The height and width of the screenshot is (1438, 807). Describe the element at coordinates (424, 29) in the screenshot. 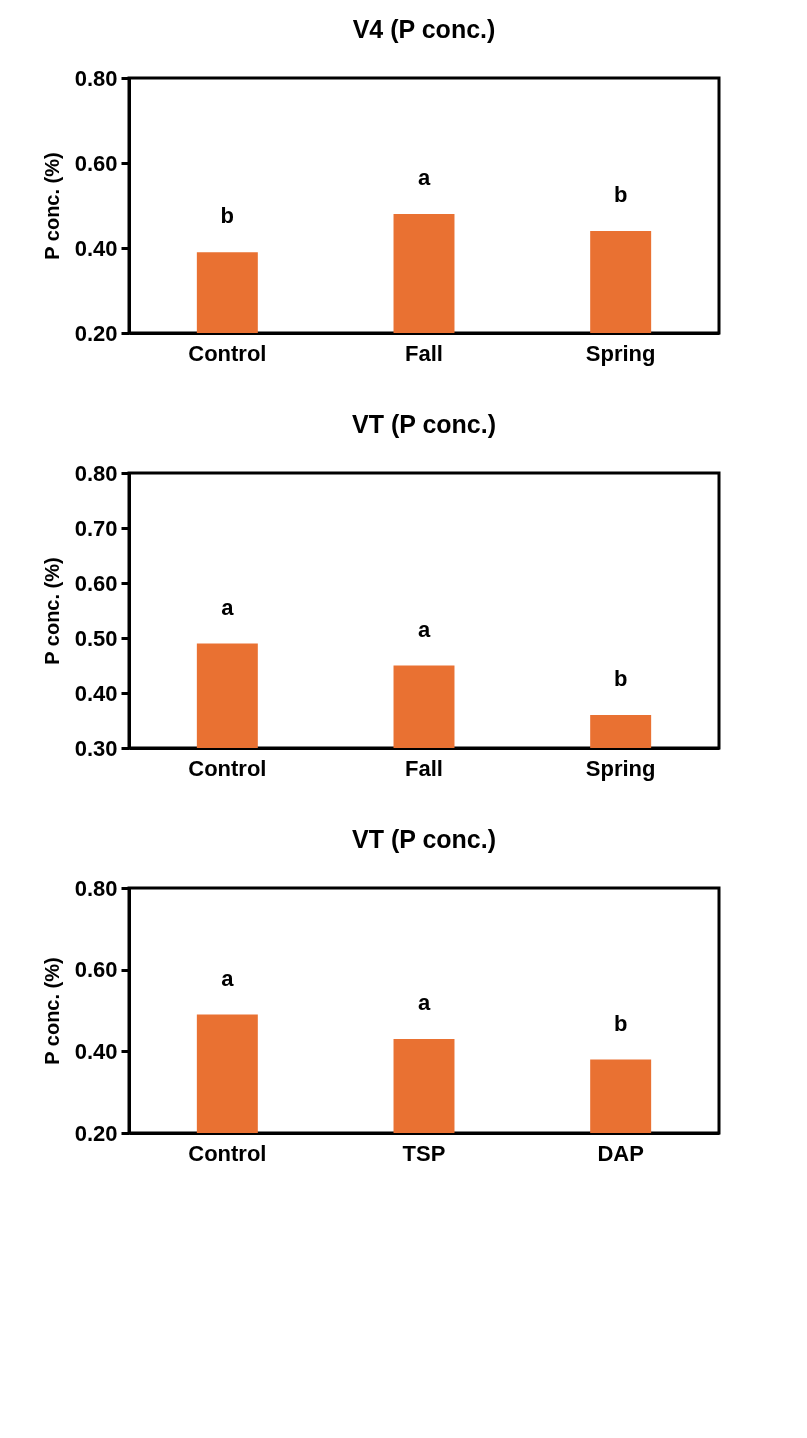

I see `chart-title: V4 (P conc.)` at that location.